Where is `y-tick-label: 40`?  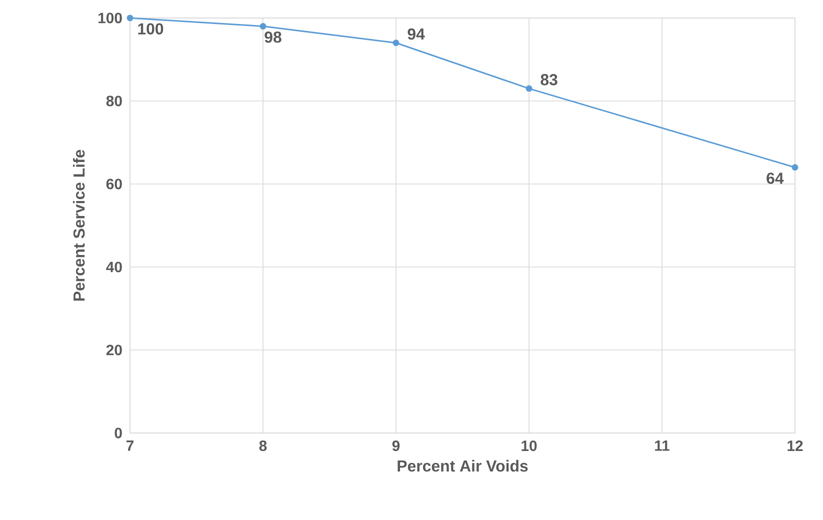 y-tick-label: 40 is located at coordinates (114, 267).